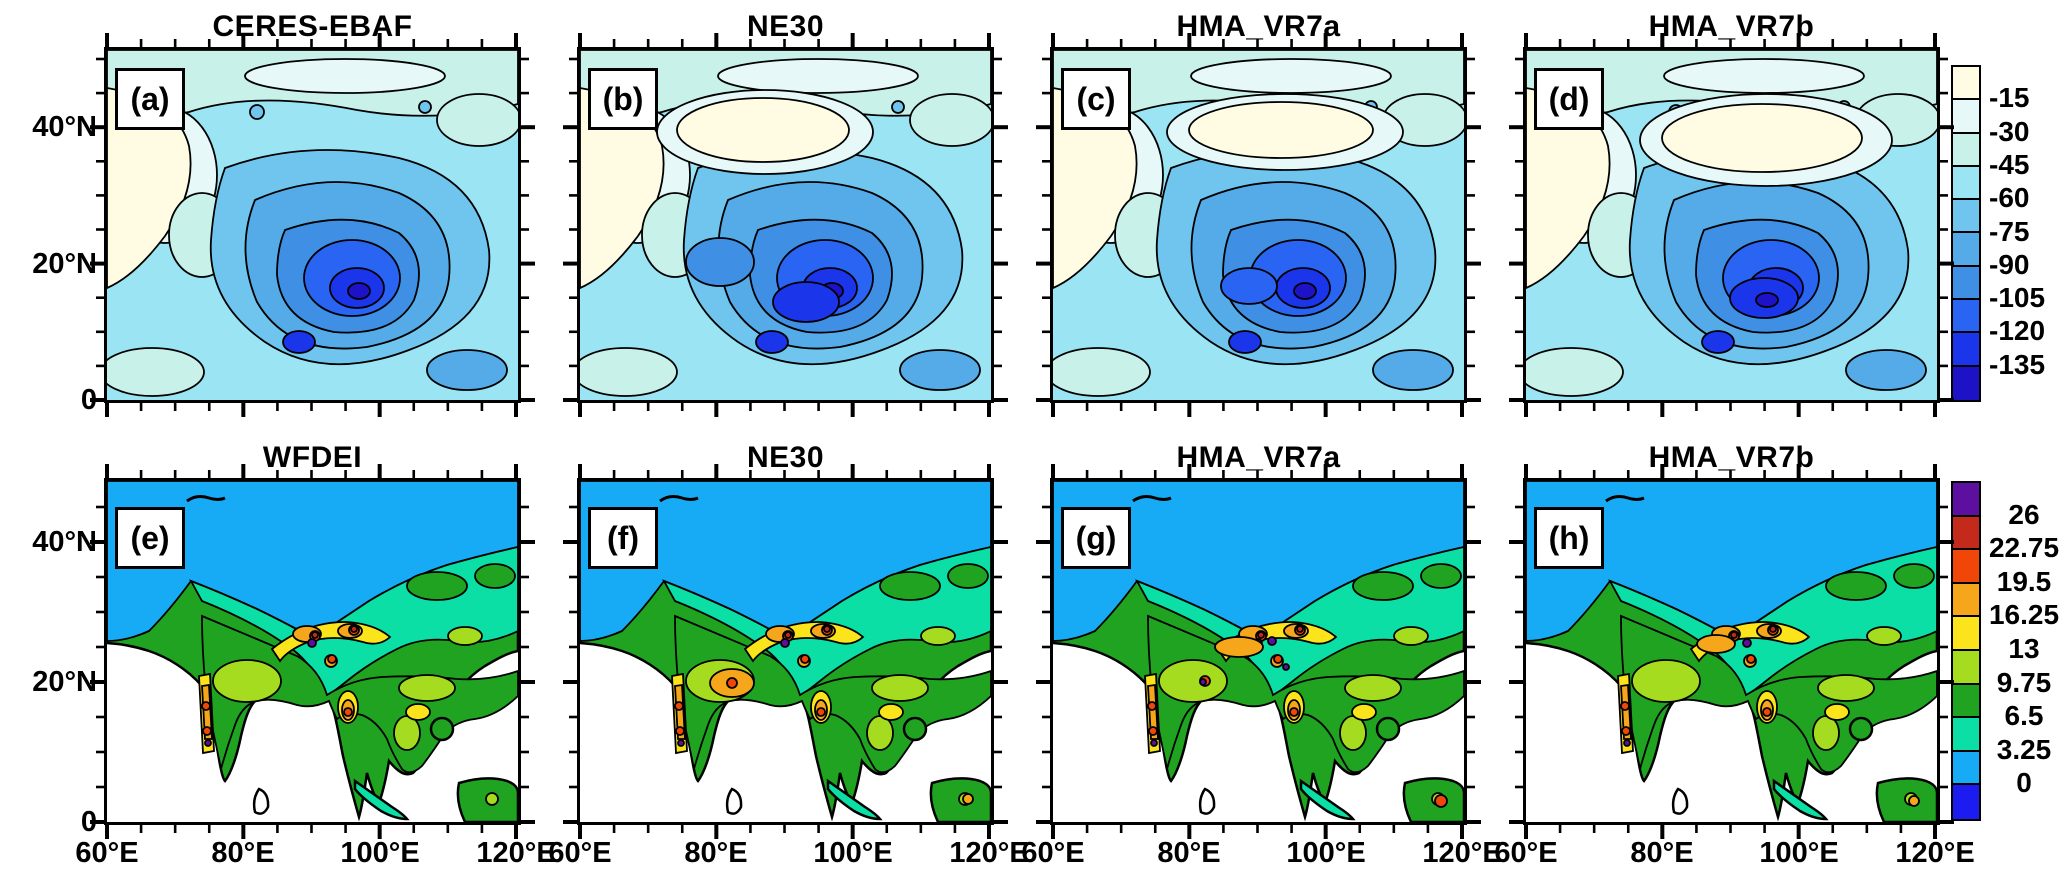 This screenshot has height=890, width=2067. I want to click on panel-letter-badge: (e), so click(150, 538).